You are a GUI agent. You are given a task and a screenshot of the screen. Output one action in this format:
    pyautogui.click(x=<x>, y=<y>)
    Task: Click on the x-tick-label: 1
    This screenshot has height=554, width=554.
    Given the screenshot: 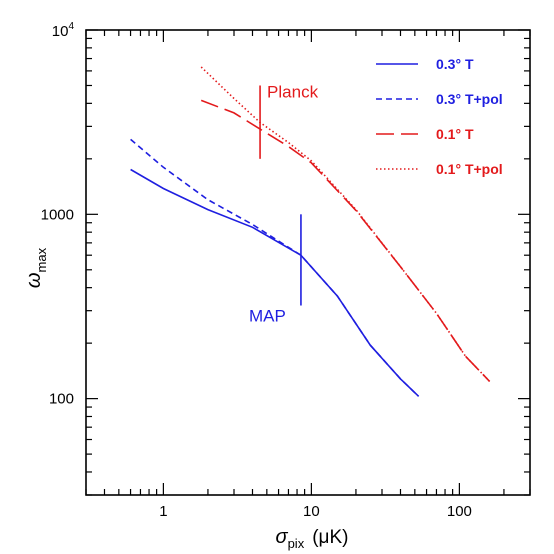 What is the action you would take?
    pyautogui.click(x=163, y=511)
    